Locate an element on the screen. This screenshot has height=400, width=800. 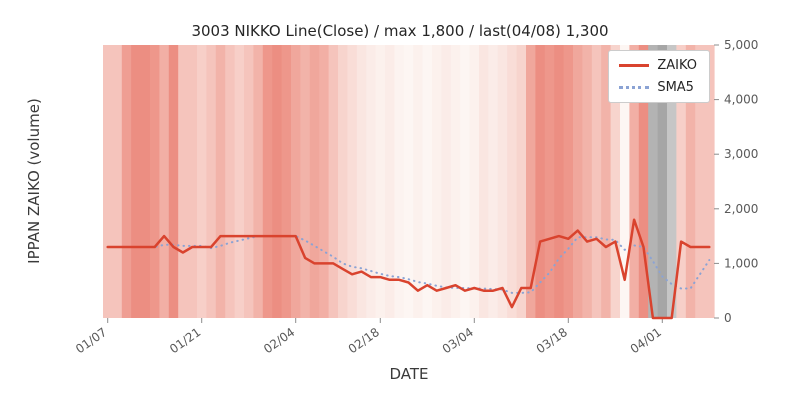
y-tick-label: 0 is located at coordinates (728, 318).